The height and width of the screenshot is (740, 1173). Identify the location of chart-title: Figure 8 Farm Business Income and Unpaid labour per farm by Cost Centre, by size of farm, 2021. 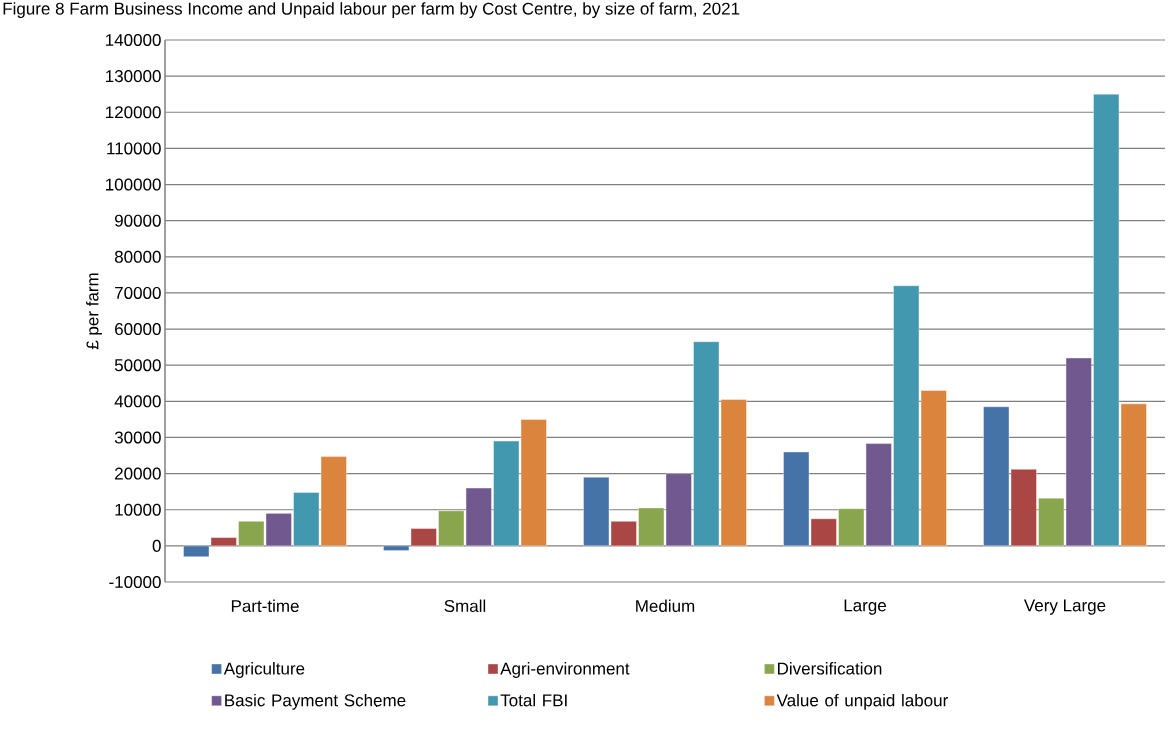
(371, 10).